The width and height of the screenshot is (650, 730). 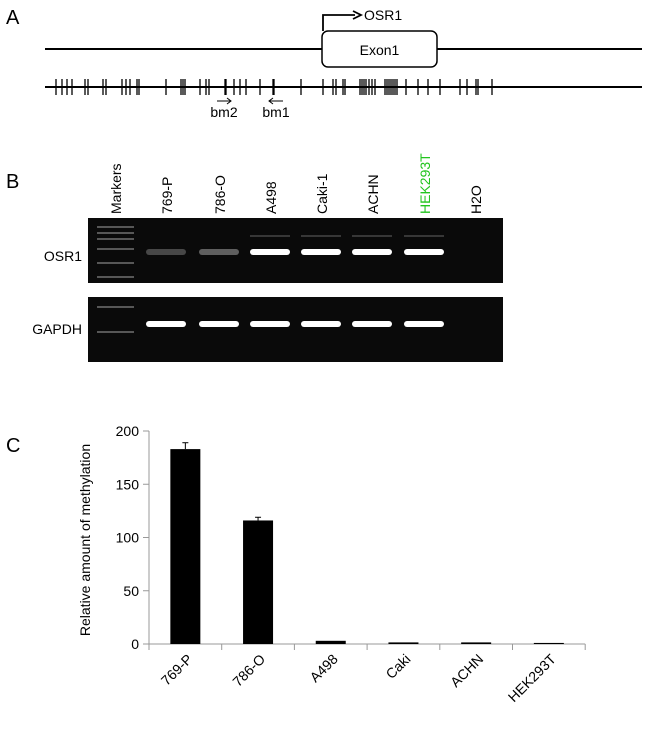 What do you see at coordinates (128, 538) in the screenshot?
I see `y-tick-label: 100` at bounding box center [128, 538].